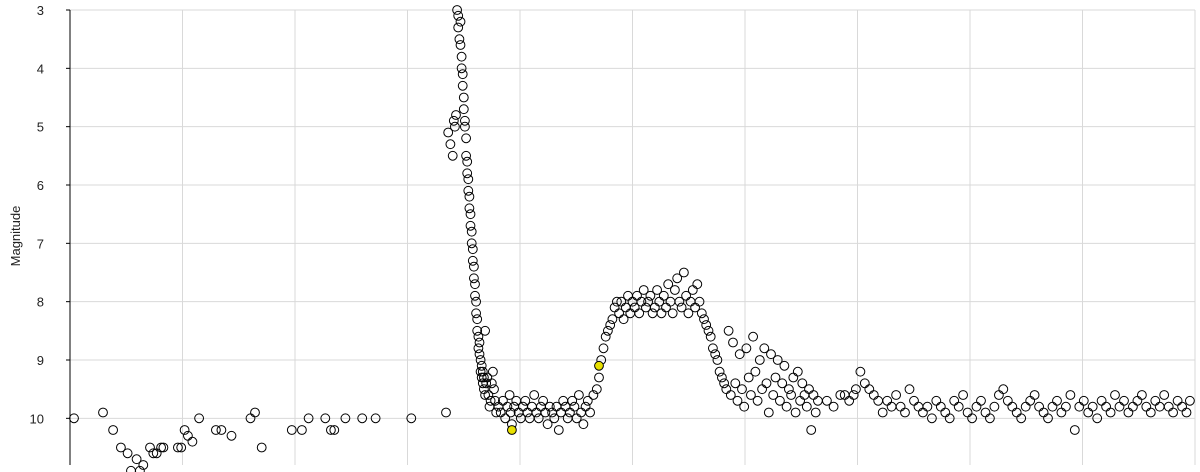 The image size is (1200, 472). I want to click on y-tick-label: 7, so click(40, 243).